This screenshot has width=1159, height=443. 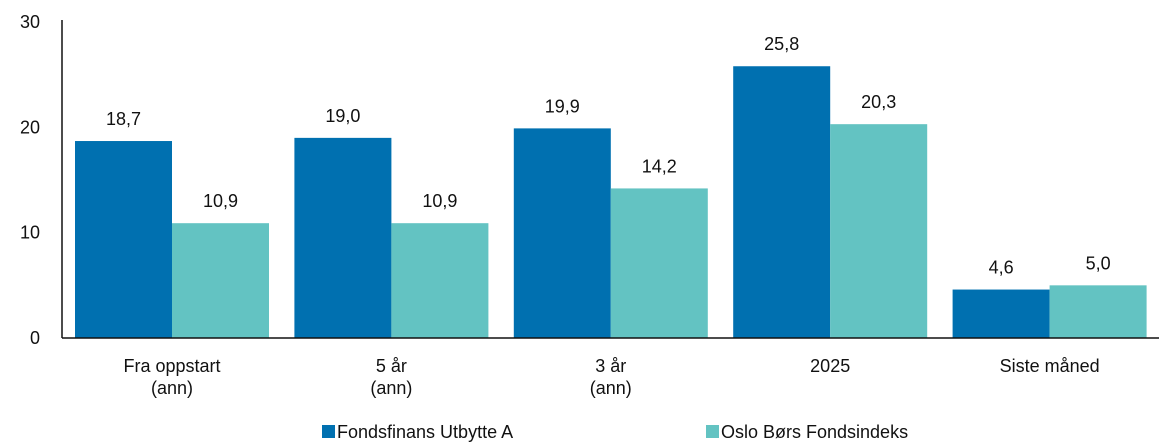 What do you see at coordinates (814, 432) in the screenshot?
I see `legend-label: Oslo Børs Fondsindeks` at bounding box center [814, 432].